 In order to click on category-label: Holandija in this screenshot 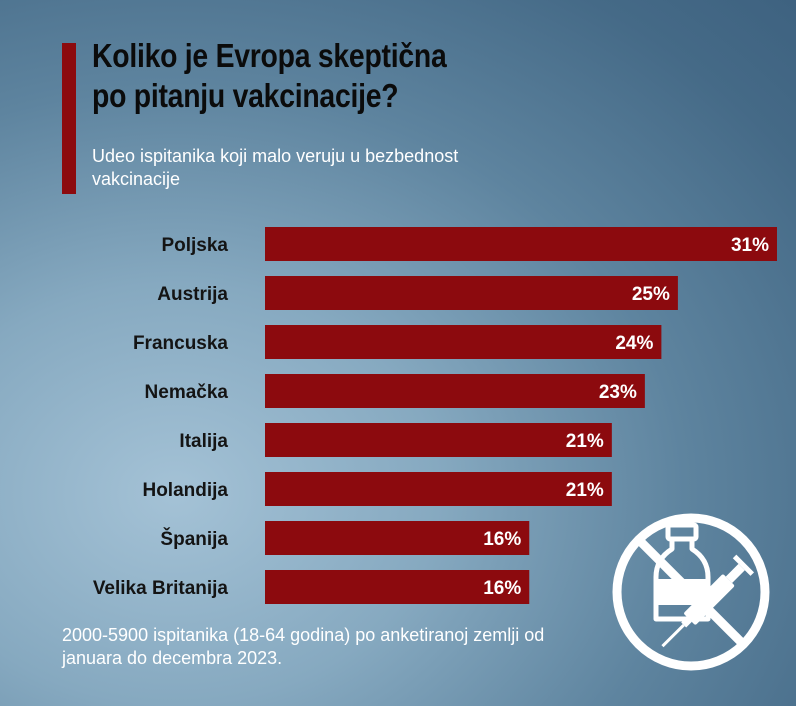, I will do `click(185, 490)`.